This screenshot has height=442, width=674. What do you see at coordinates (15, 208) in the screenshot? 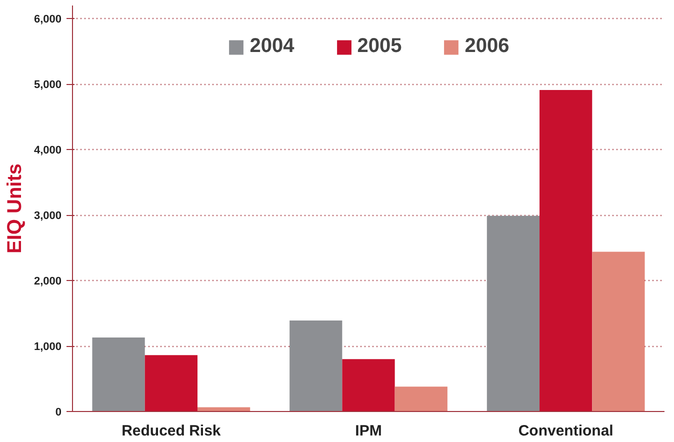
I see `y-axis-title: EIQ Units` at bounding box center [15, 208].